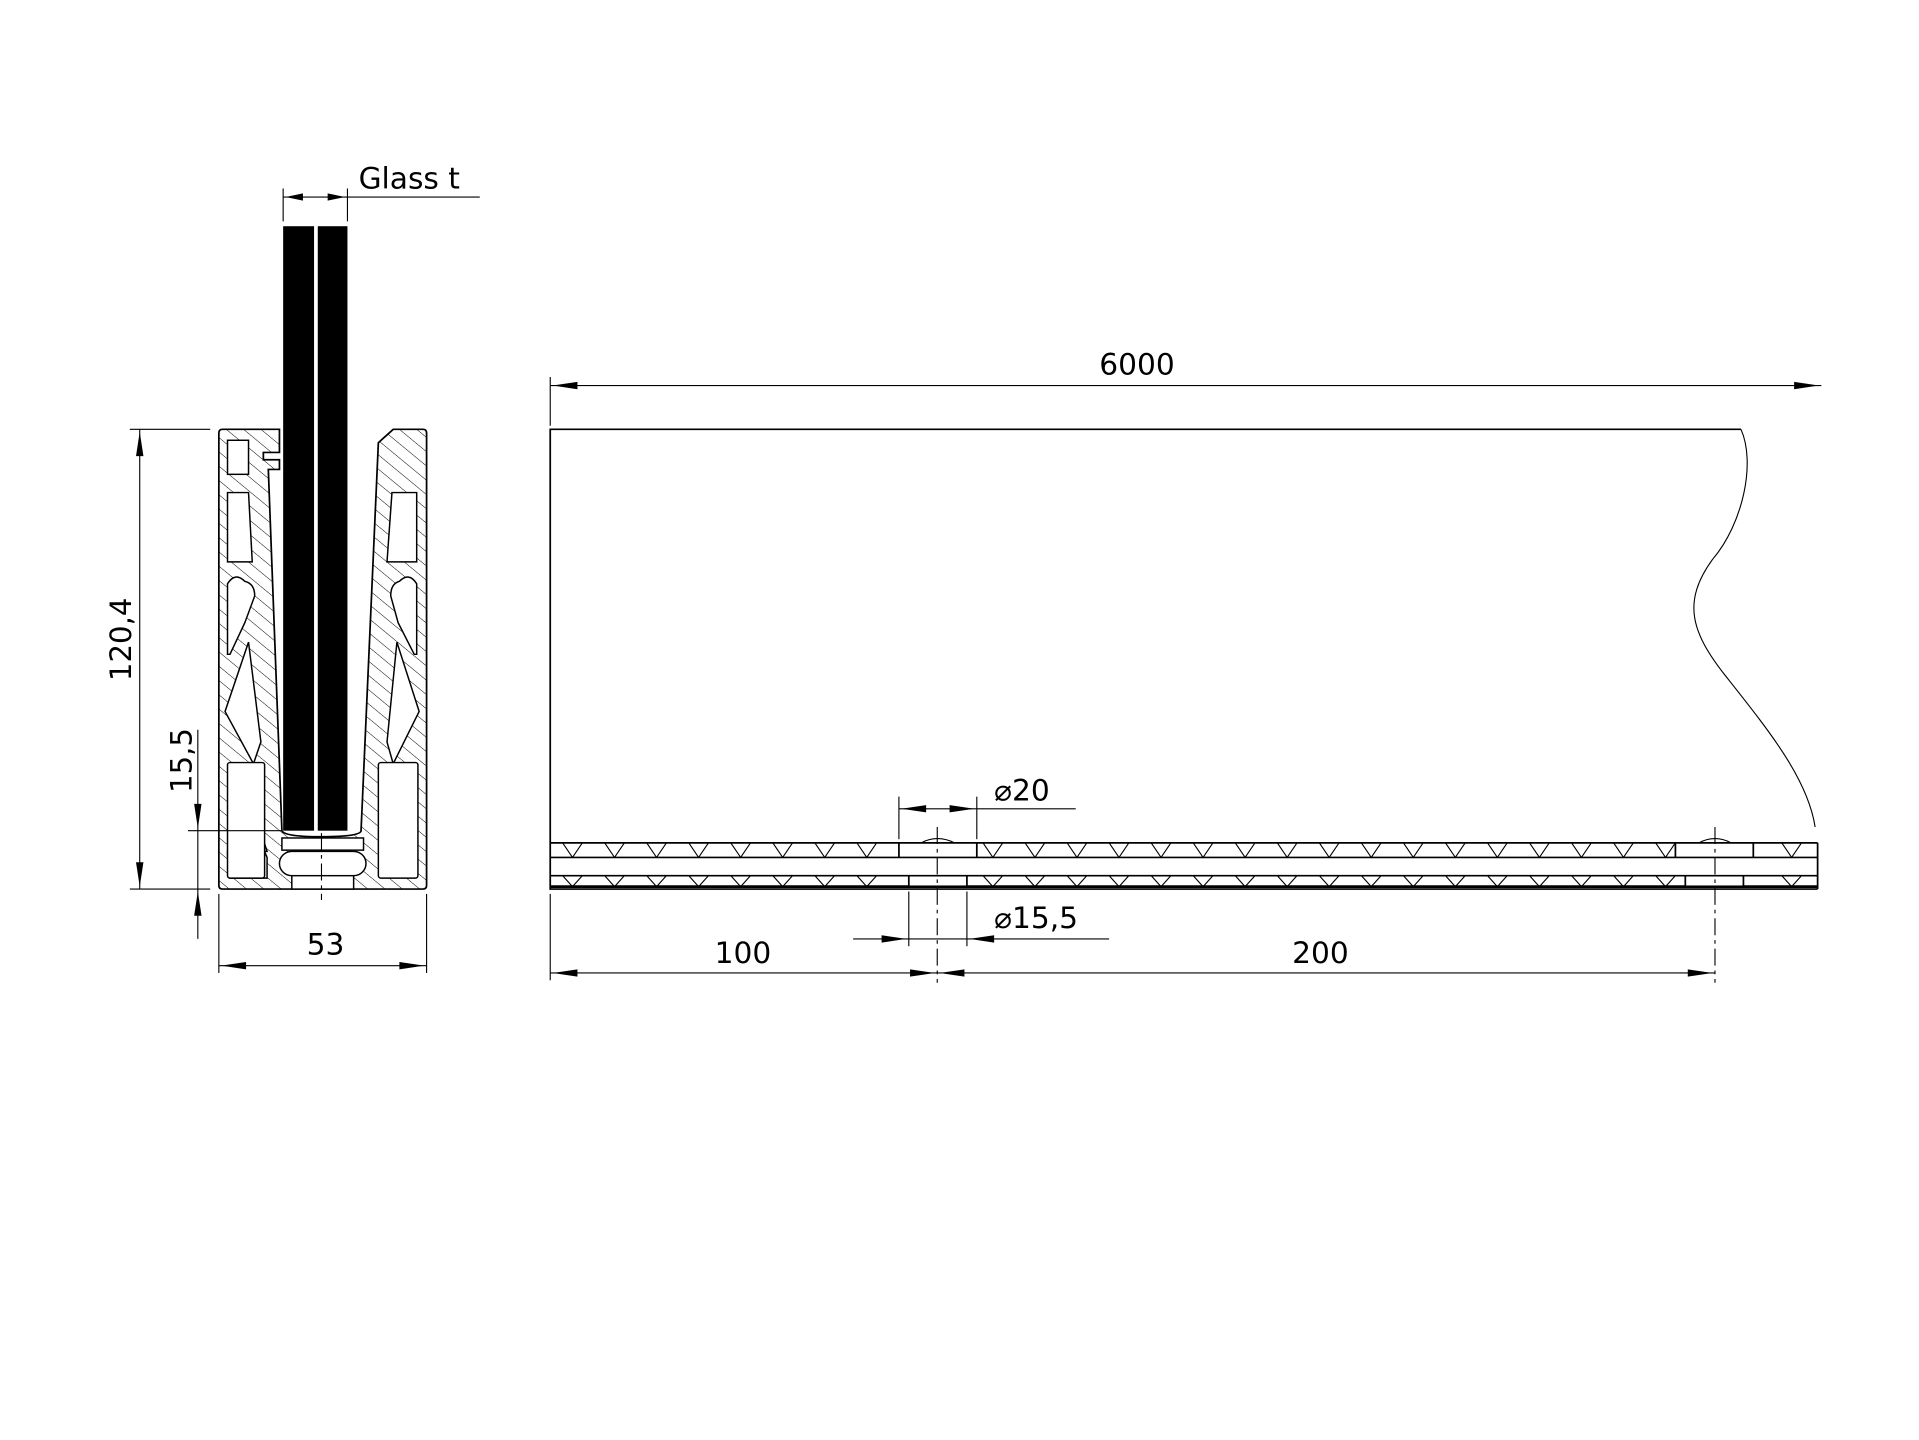 This screenshot has height=1440, width=1919. What do you see at coordinates (1132, 937) in the screenshot?
I see `hole-spacing-dimensions: 100 200` at bounding box center [1132, 937].